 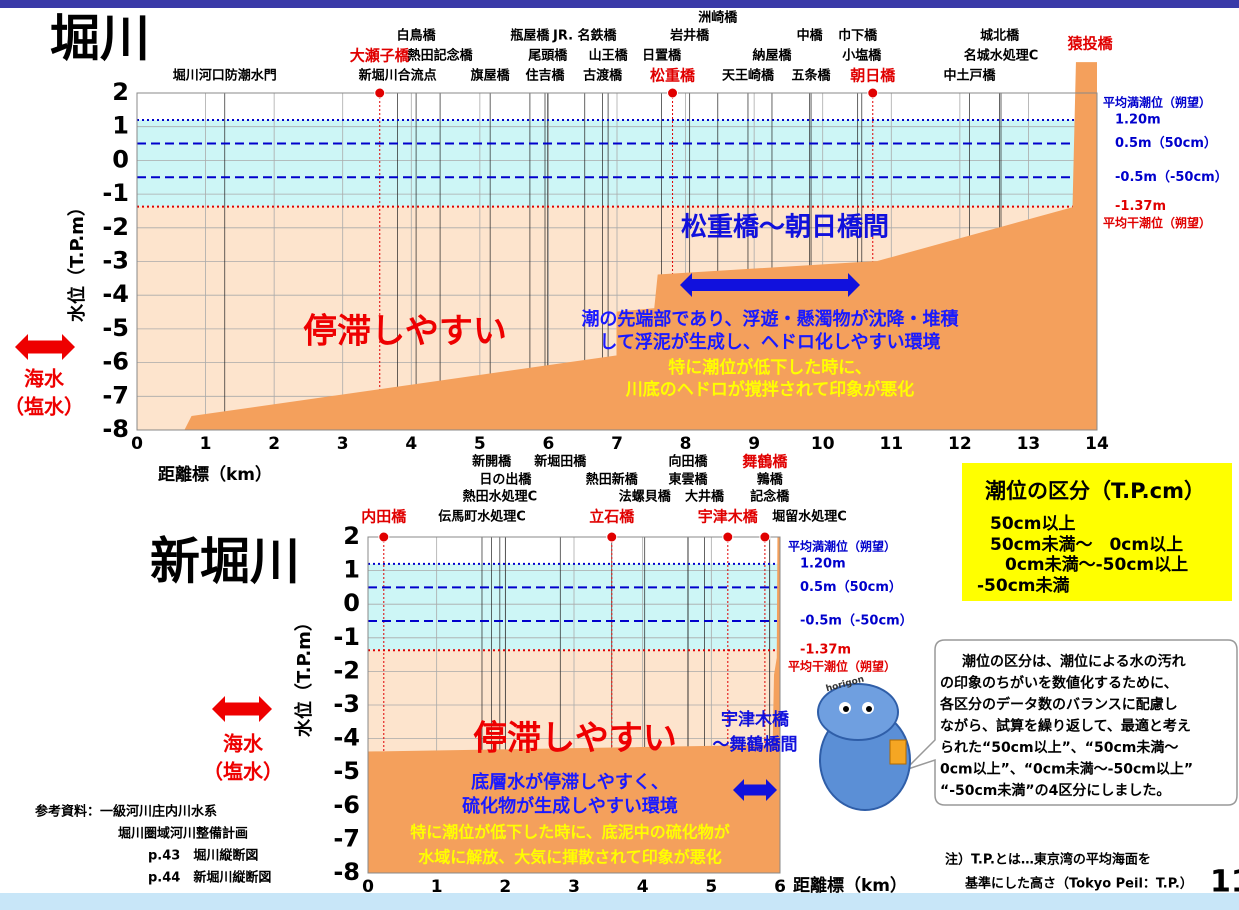 I want to click on bed-fill, so click(x=574, y=705).